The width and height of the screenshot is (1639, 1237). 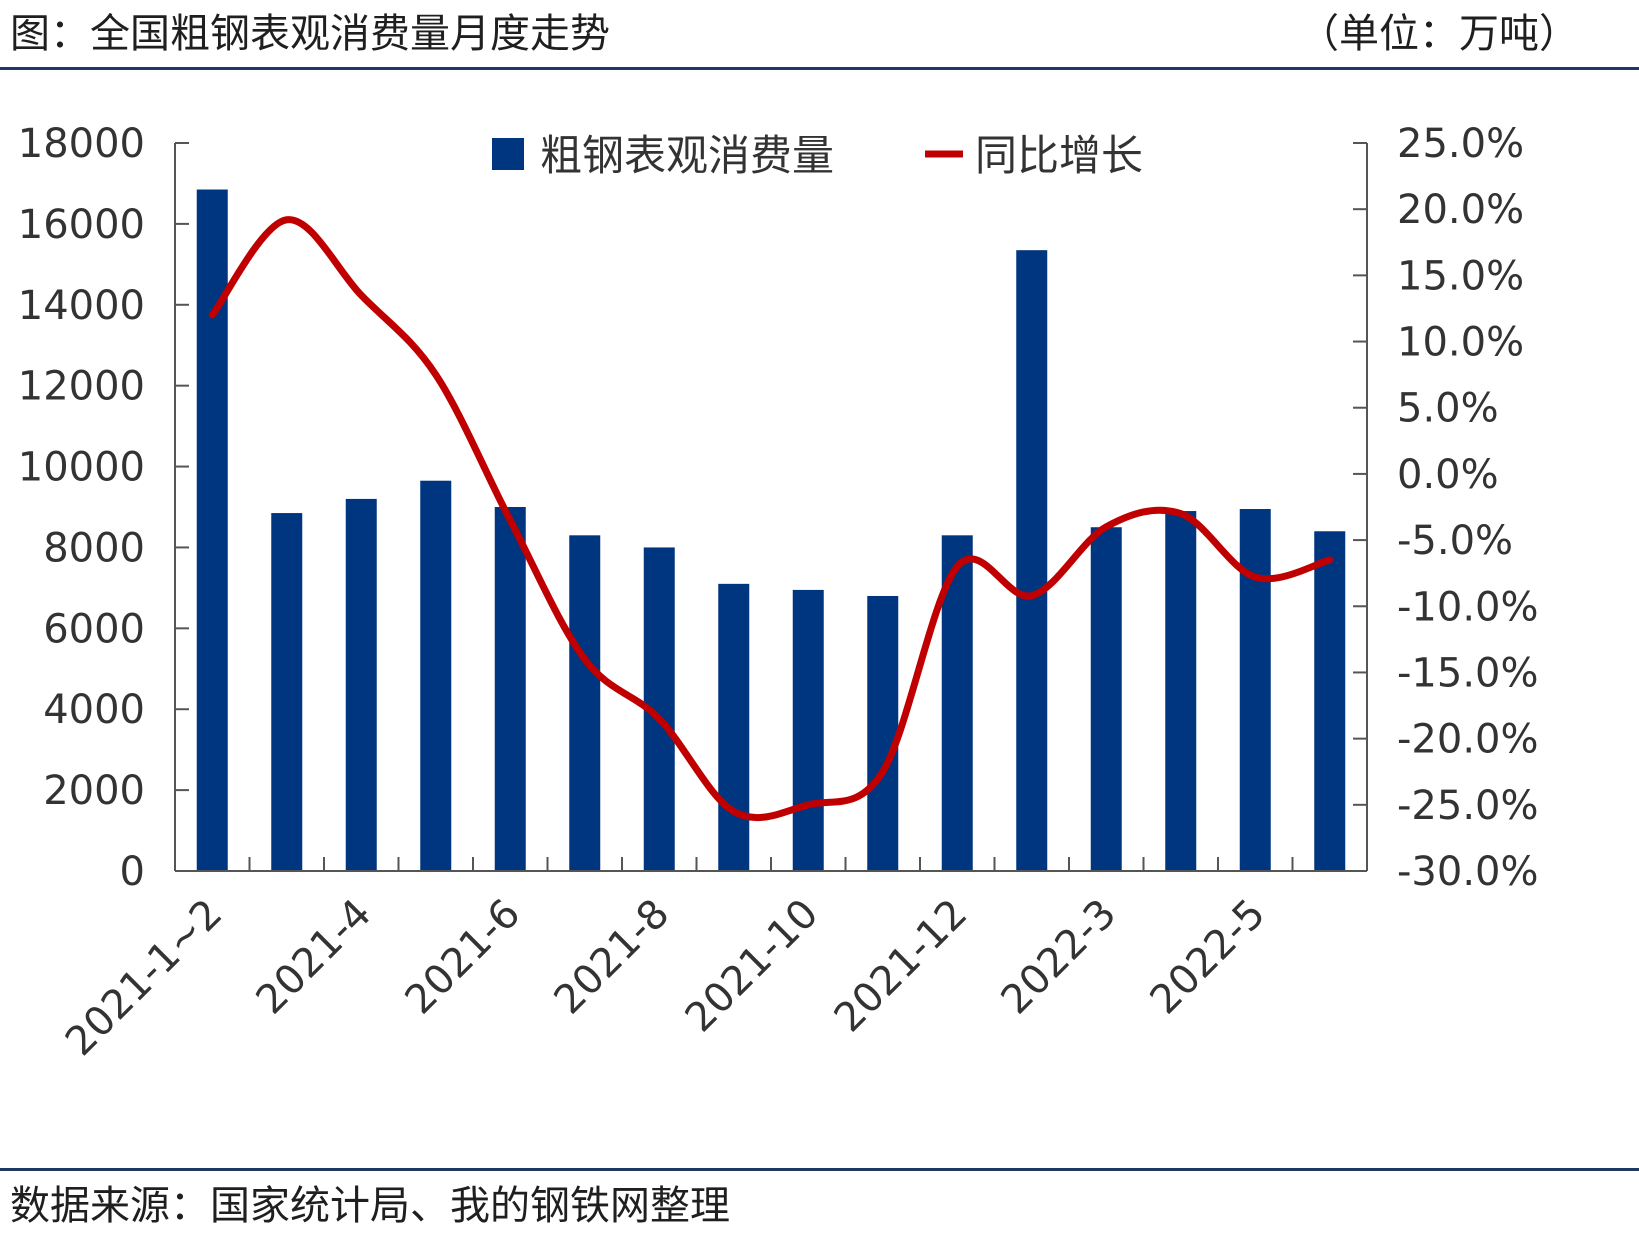 I want to click on right-tick-label: -30.0%, so click(x=1468, y=872).